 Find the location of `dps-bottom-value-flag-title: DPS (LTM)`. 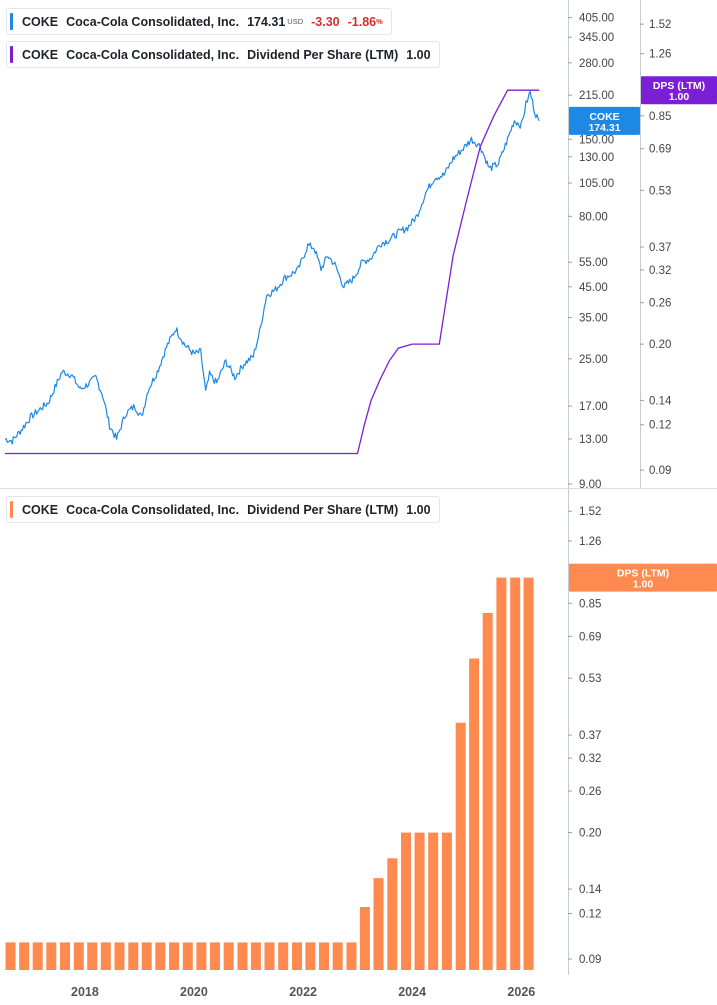

dps-bottom-value-flag-title: DPS (LTM) is located at coordinates (643, 574).